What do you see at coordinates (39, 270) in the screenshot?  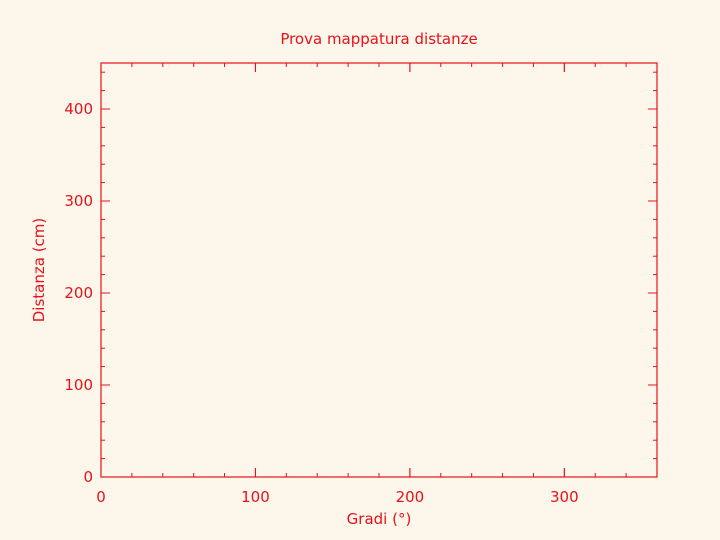 I see `y-axis-label: Distanza (cm)` at bounding box center [39, 270].